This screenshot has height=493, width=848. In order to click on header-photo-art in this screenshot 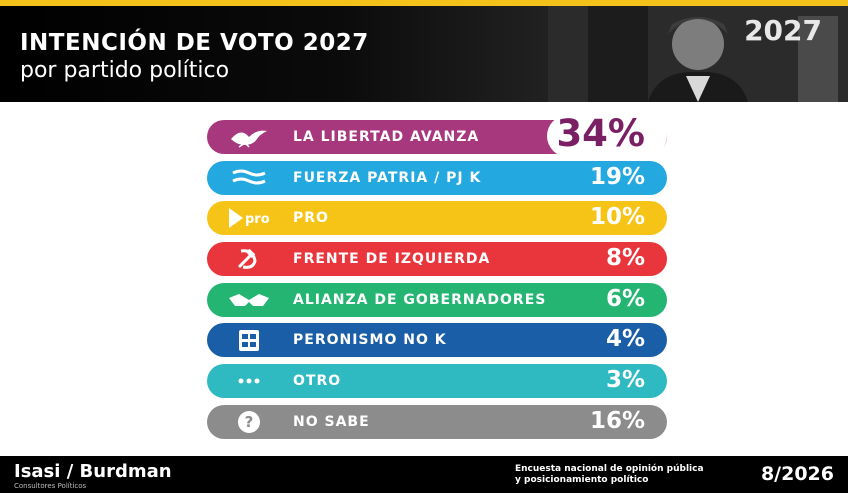, I will do `click(698, 54)`.